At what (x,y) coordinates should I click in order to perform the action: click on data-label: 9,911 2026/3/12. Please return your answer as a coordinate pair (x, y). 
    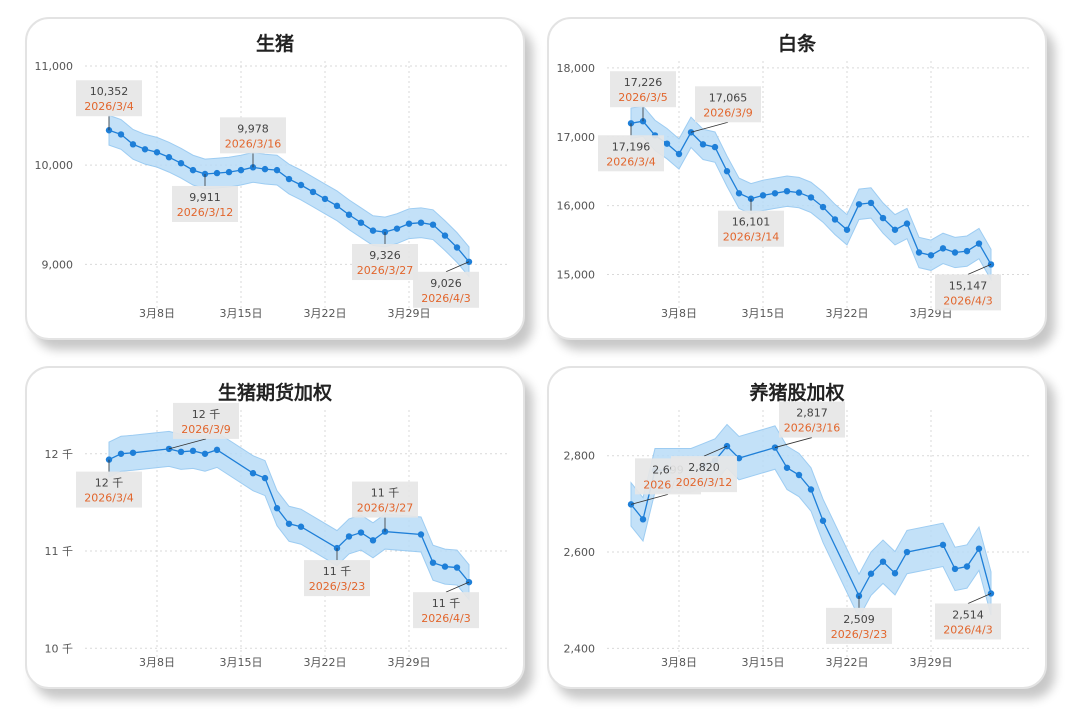
    Looking at the image, I should click on (205, 197).